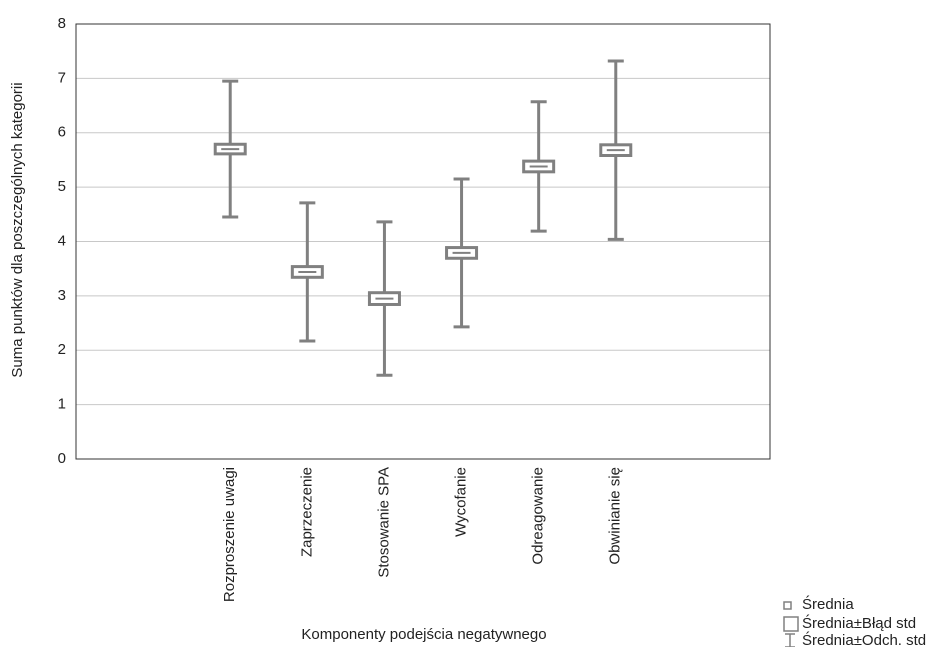 The image size is (950, 647). I want to click on y-tick-label: 2, so click(62, 349).